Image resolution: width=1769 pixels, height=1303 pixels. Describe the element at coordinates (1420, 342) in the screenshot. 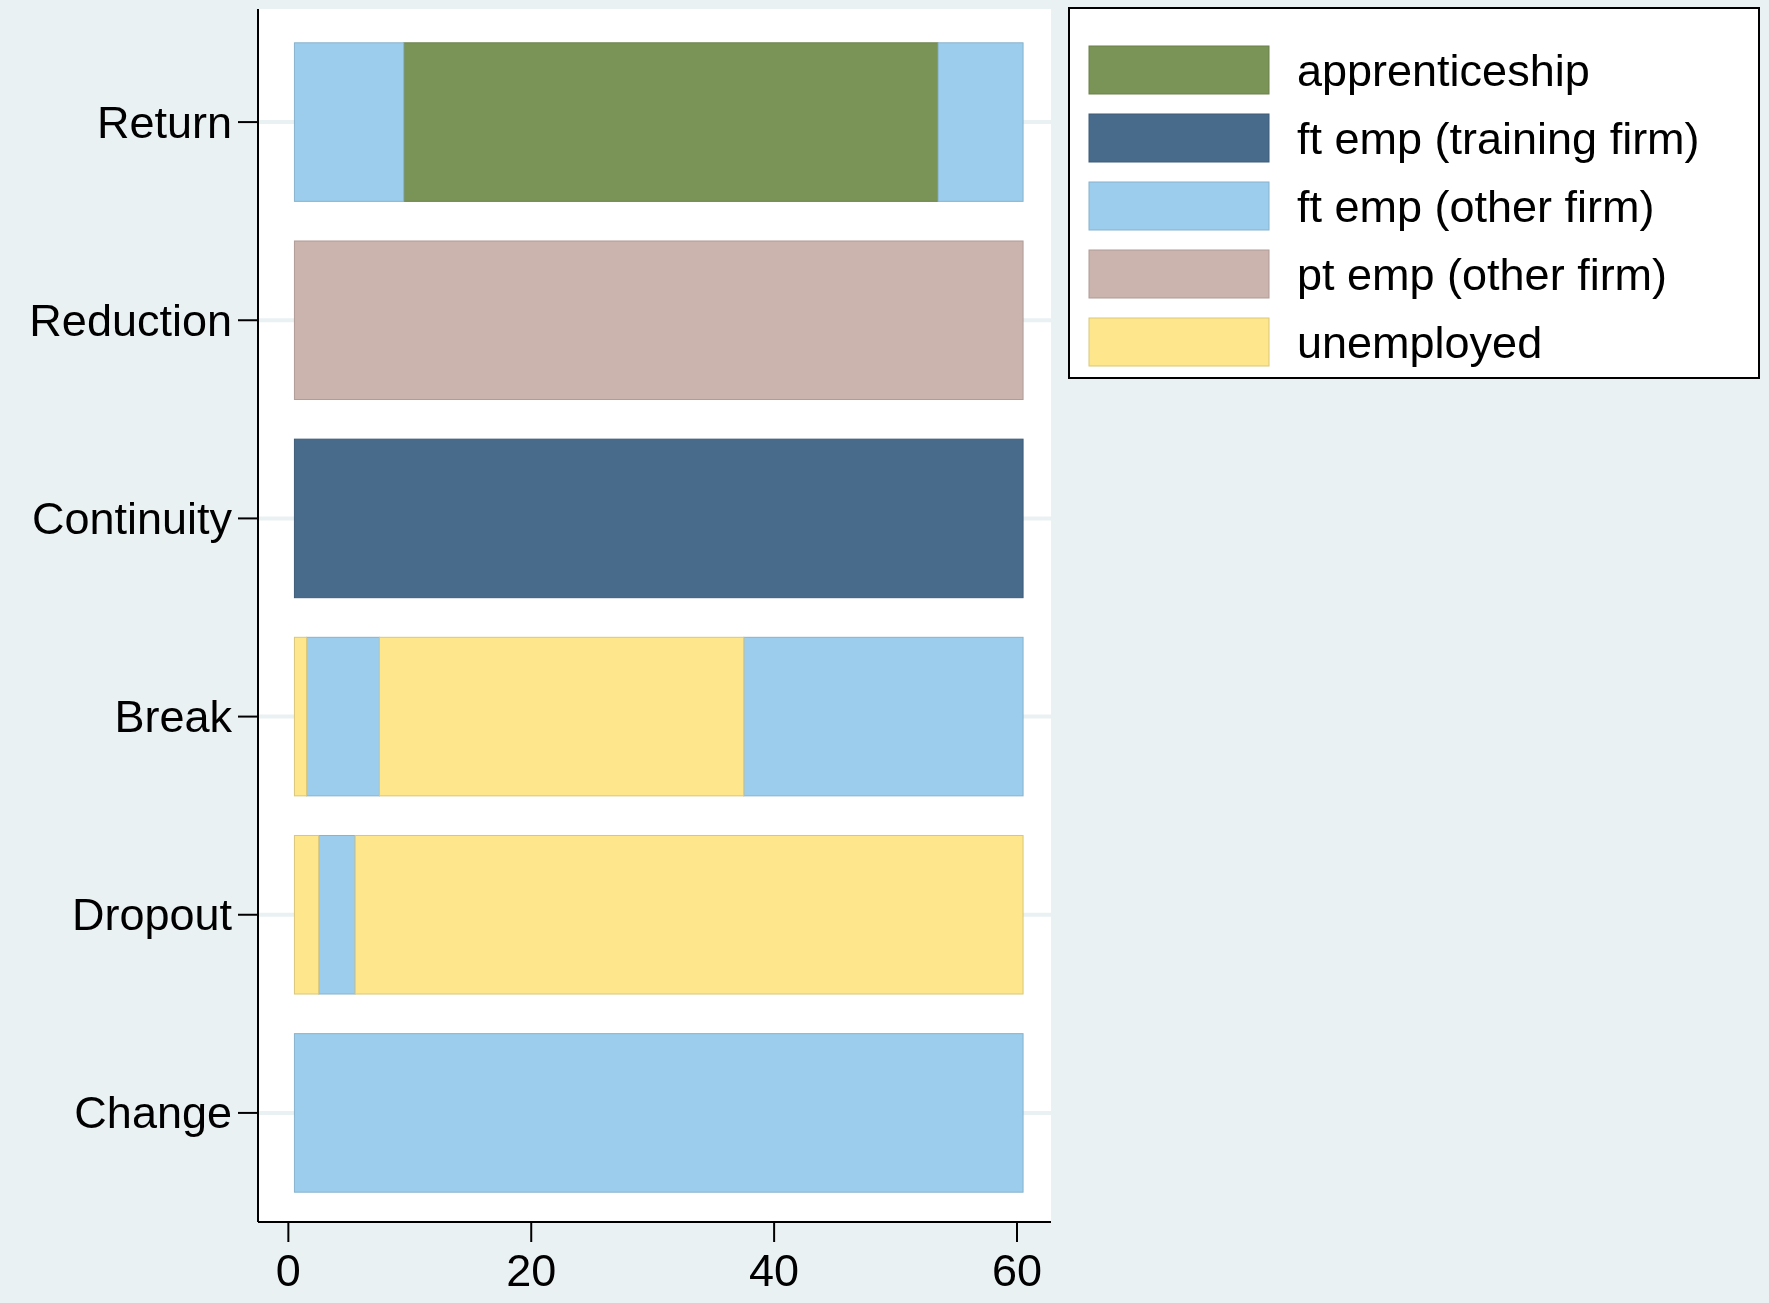

I see `legend-label: unemployed` at that location.